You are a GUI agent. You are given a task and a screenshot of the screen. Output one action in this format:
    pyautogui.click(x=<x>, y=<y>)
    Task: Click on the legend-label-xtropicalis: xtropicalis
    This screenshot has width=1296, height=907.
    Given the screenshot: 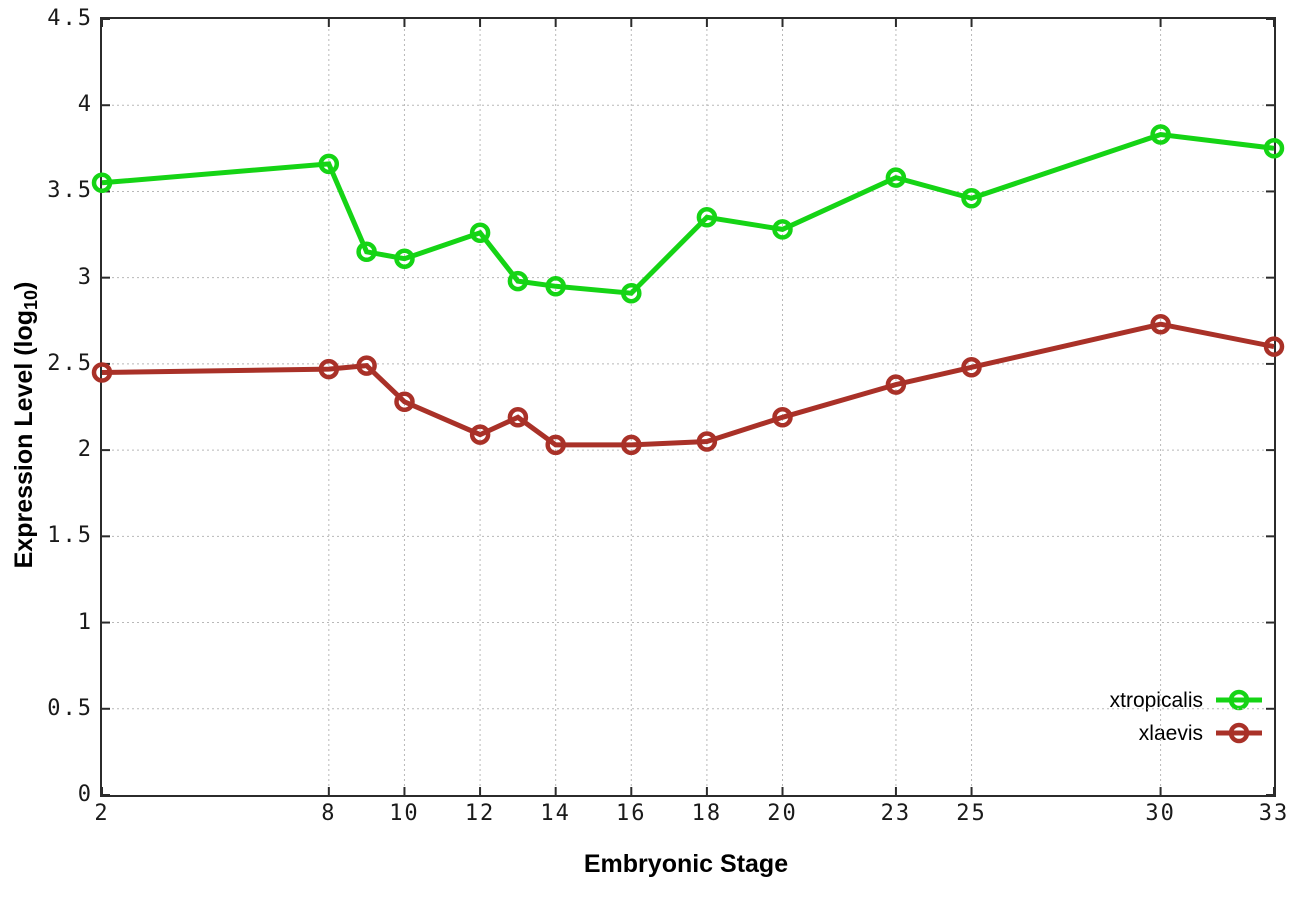 What is the action you would take?
    pyautogui.click(x=1156, y=700)
    